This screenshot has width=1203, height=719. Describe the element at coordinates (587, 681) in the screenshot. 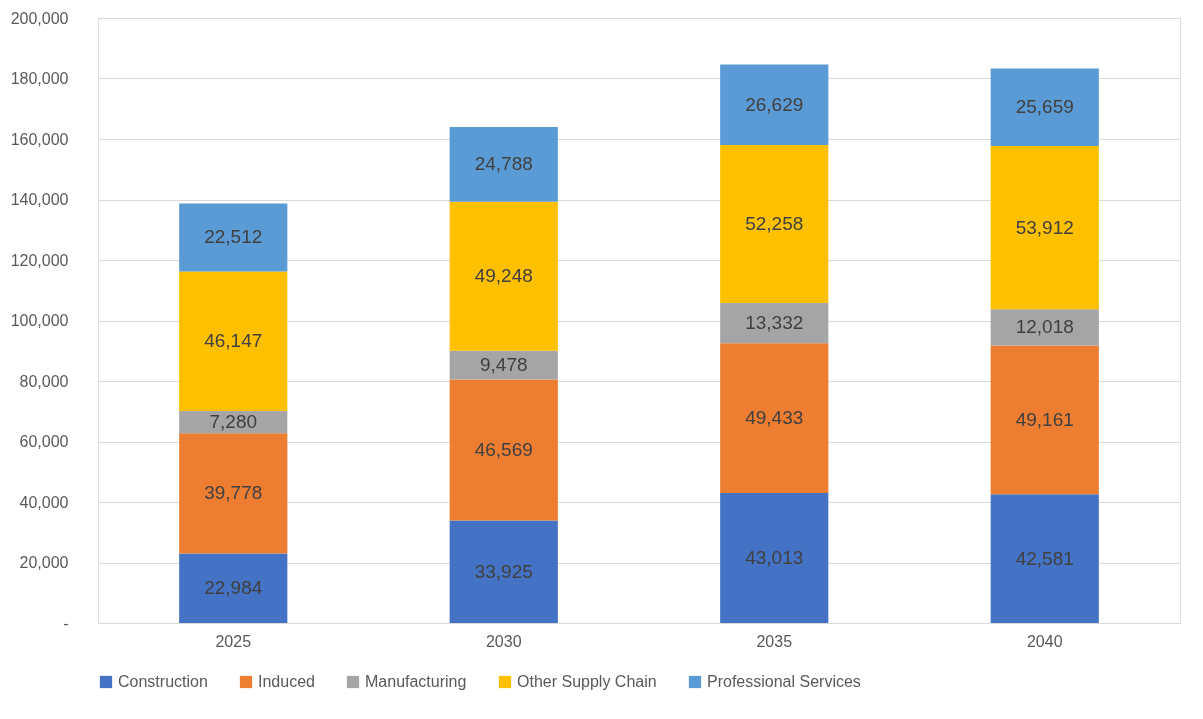

I see `legend-label: Other Supply Chain` at that location.